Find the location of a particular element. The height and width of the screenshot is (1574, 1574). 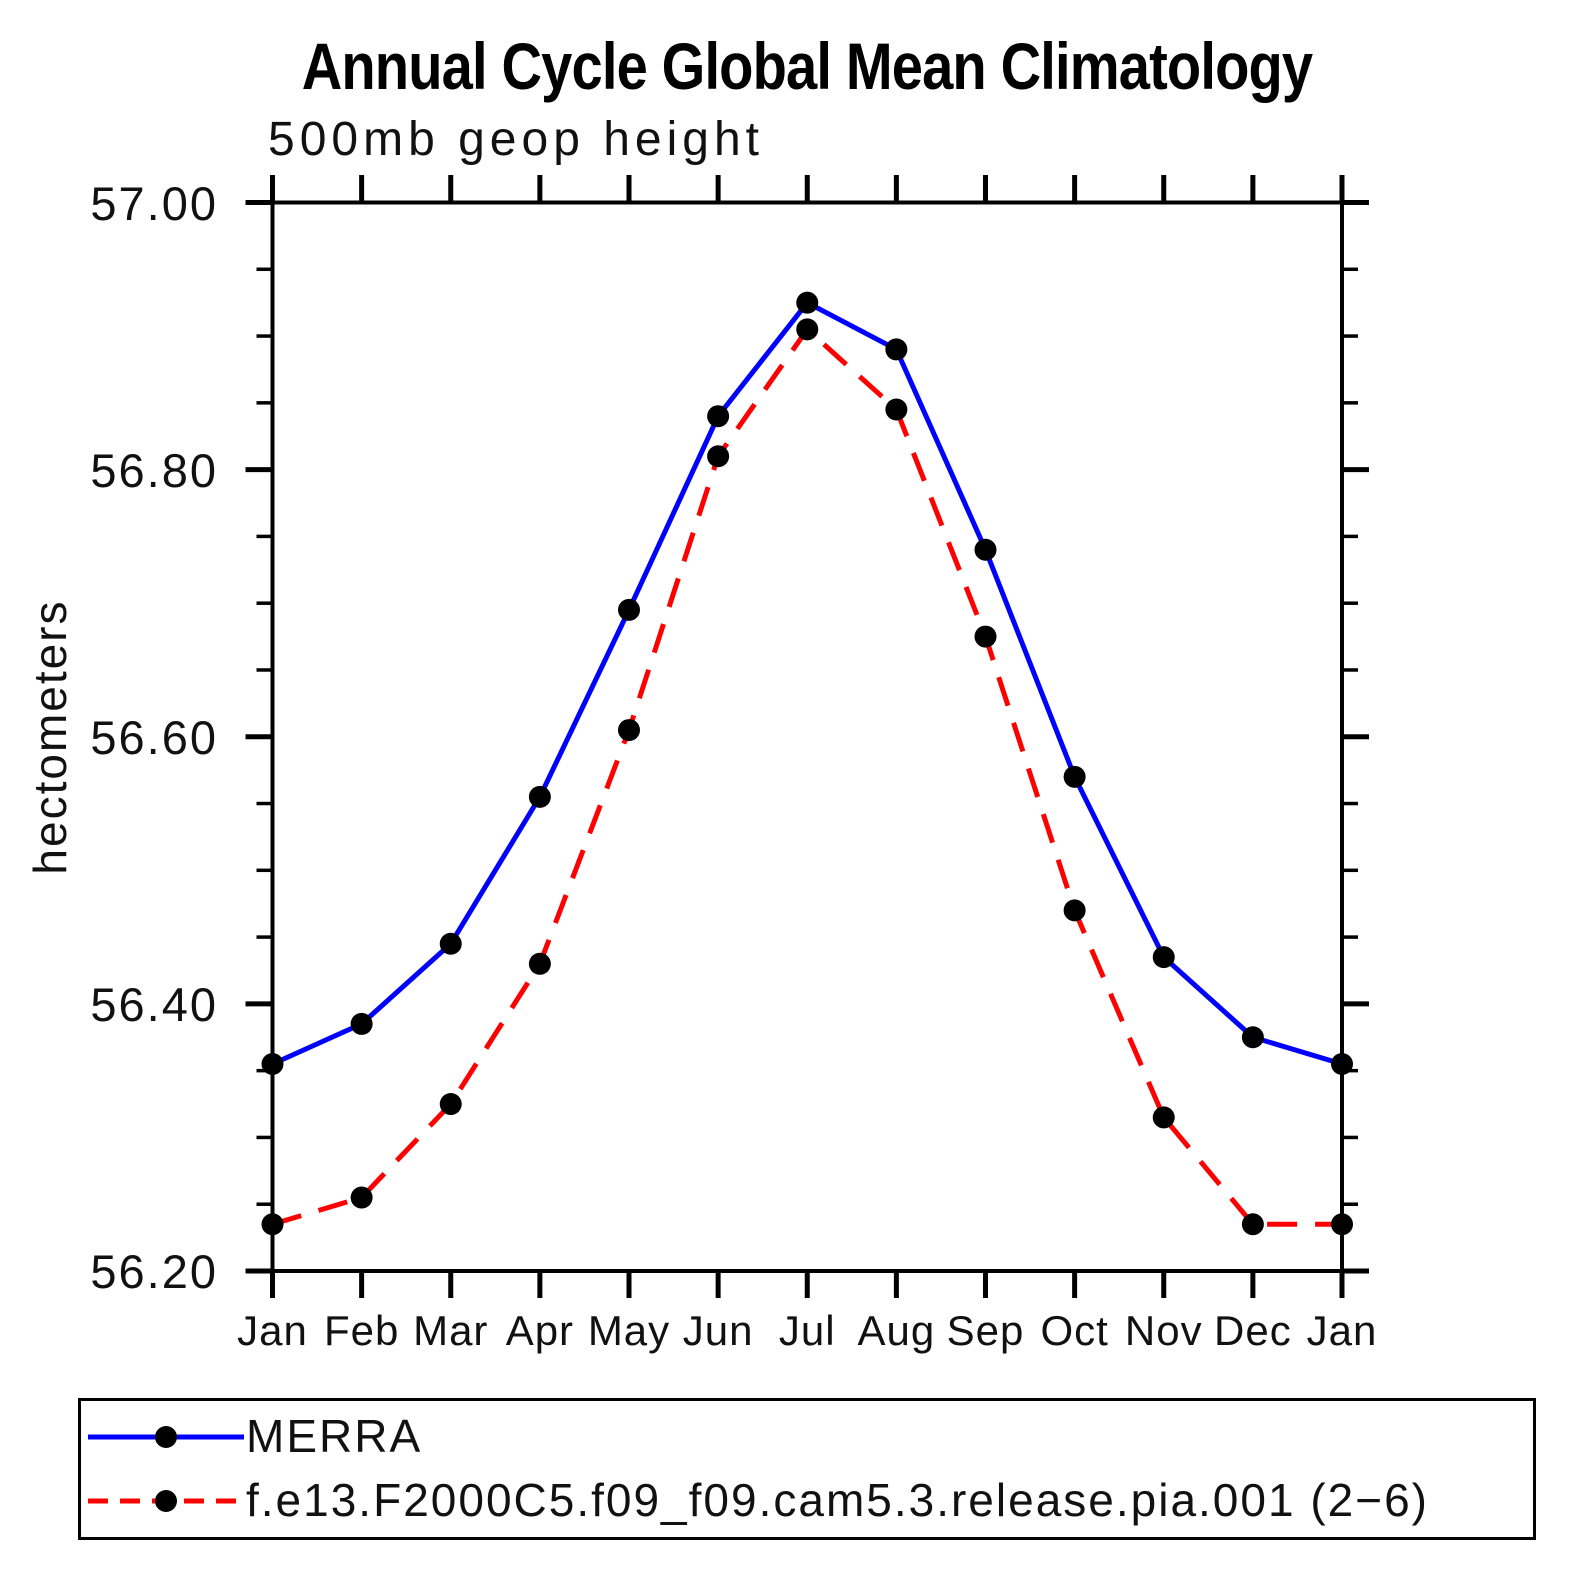

merra-line-sample-icon is located at coordinates (166, 1437).